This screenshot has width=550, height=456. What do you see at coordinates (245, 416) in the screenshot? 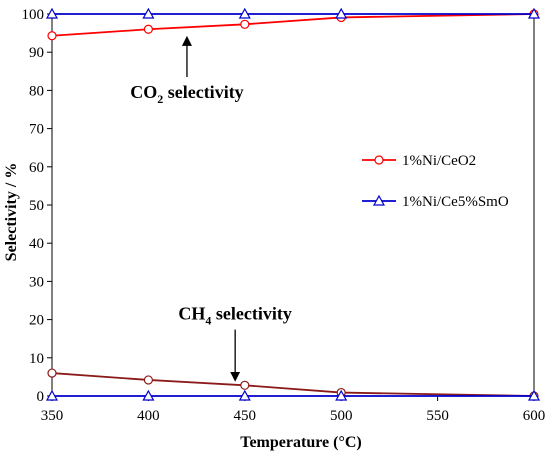
I see `x-tick-label: 450` at bounding box center [245, 416].